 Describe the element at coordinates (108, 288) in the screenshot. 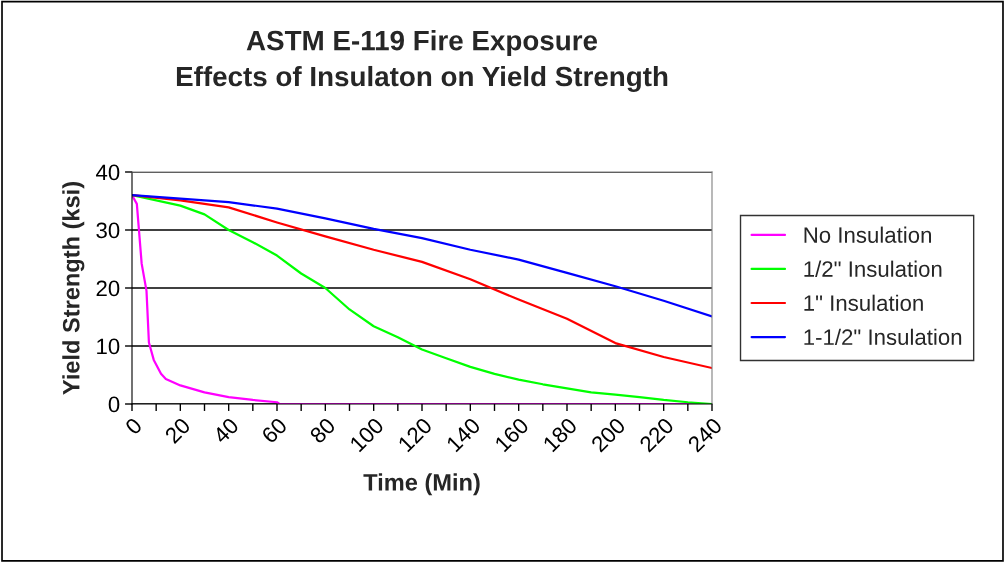

I see `y-tick-label: 20` at that location.